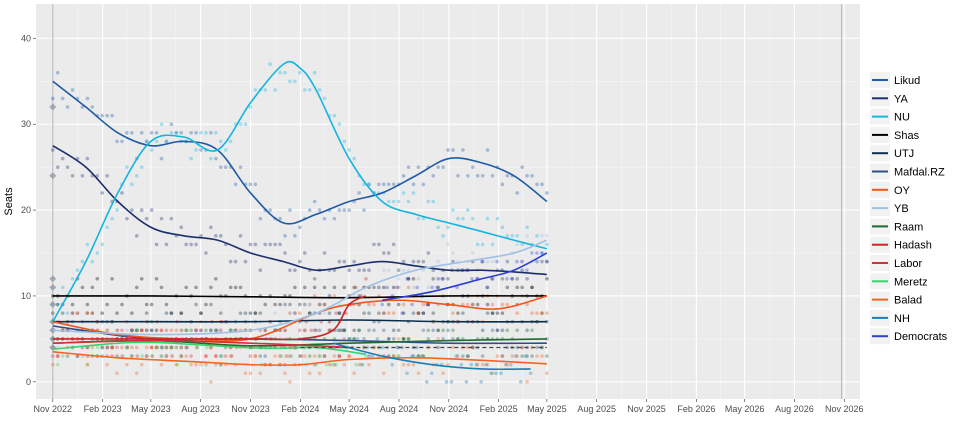 The image size is (960, 427). I want to click on x-tick-label: Feb 2023, so click(103, 409).